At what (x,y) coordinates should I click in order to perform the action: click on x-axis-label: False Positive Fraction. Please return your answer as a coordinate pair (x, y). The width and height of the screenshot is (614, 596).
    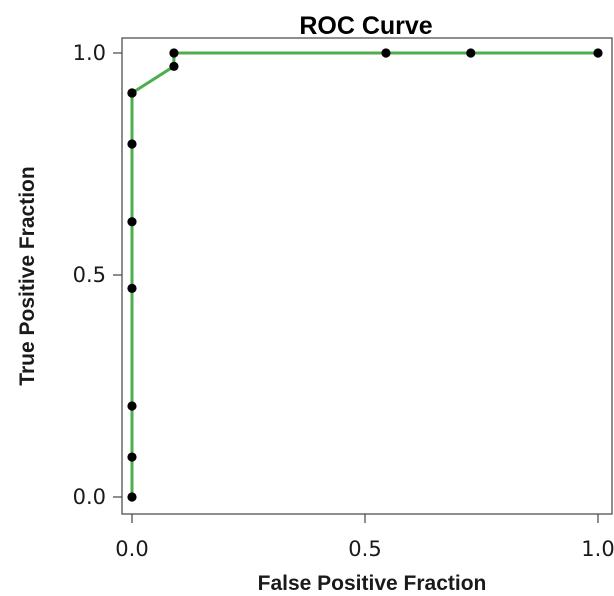
    Looking at the image, I should click on (372, 583).